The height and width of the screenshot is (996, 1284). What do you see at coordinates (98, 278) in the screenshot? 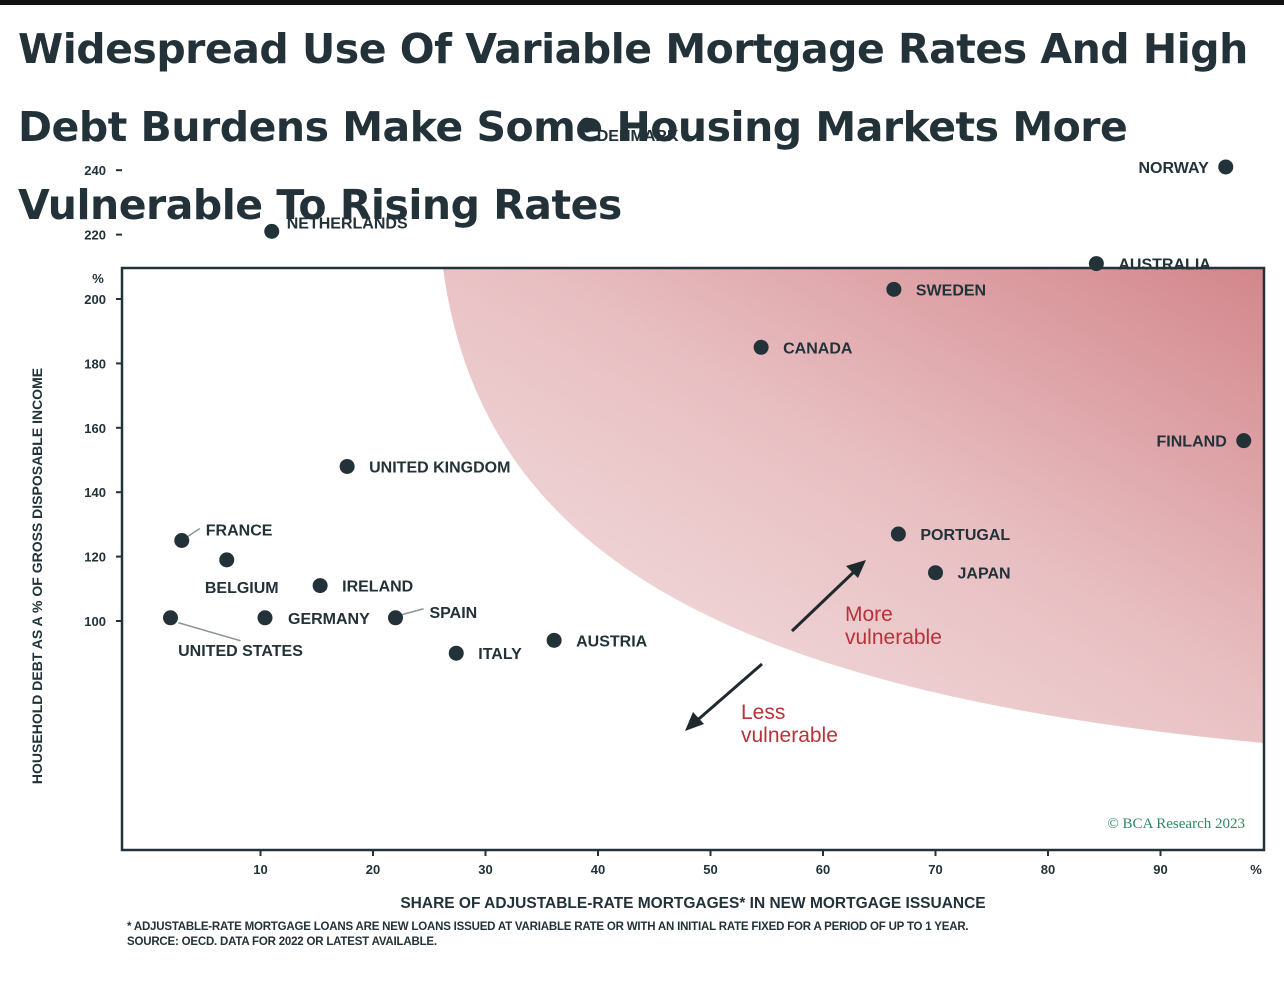
I see `y-unit-label: %` at bounding box center [98, 278].